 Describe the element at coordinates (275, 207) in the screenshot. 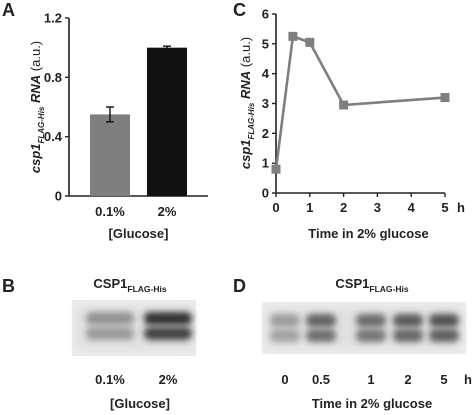

I see `x-tick-label: 0` at that location.